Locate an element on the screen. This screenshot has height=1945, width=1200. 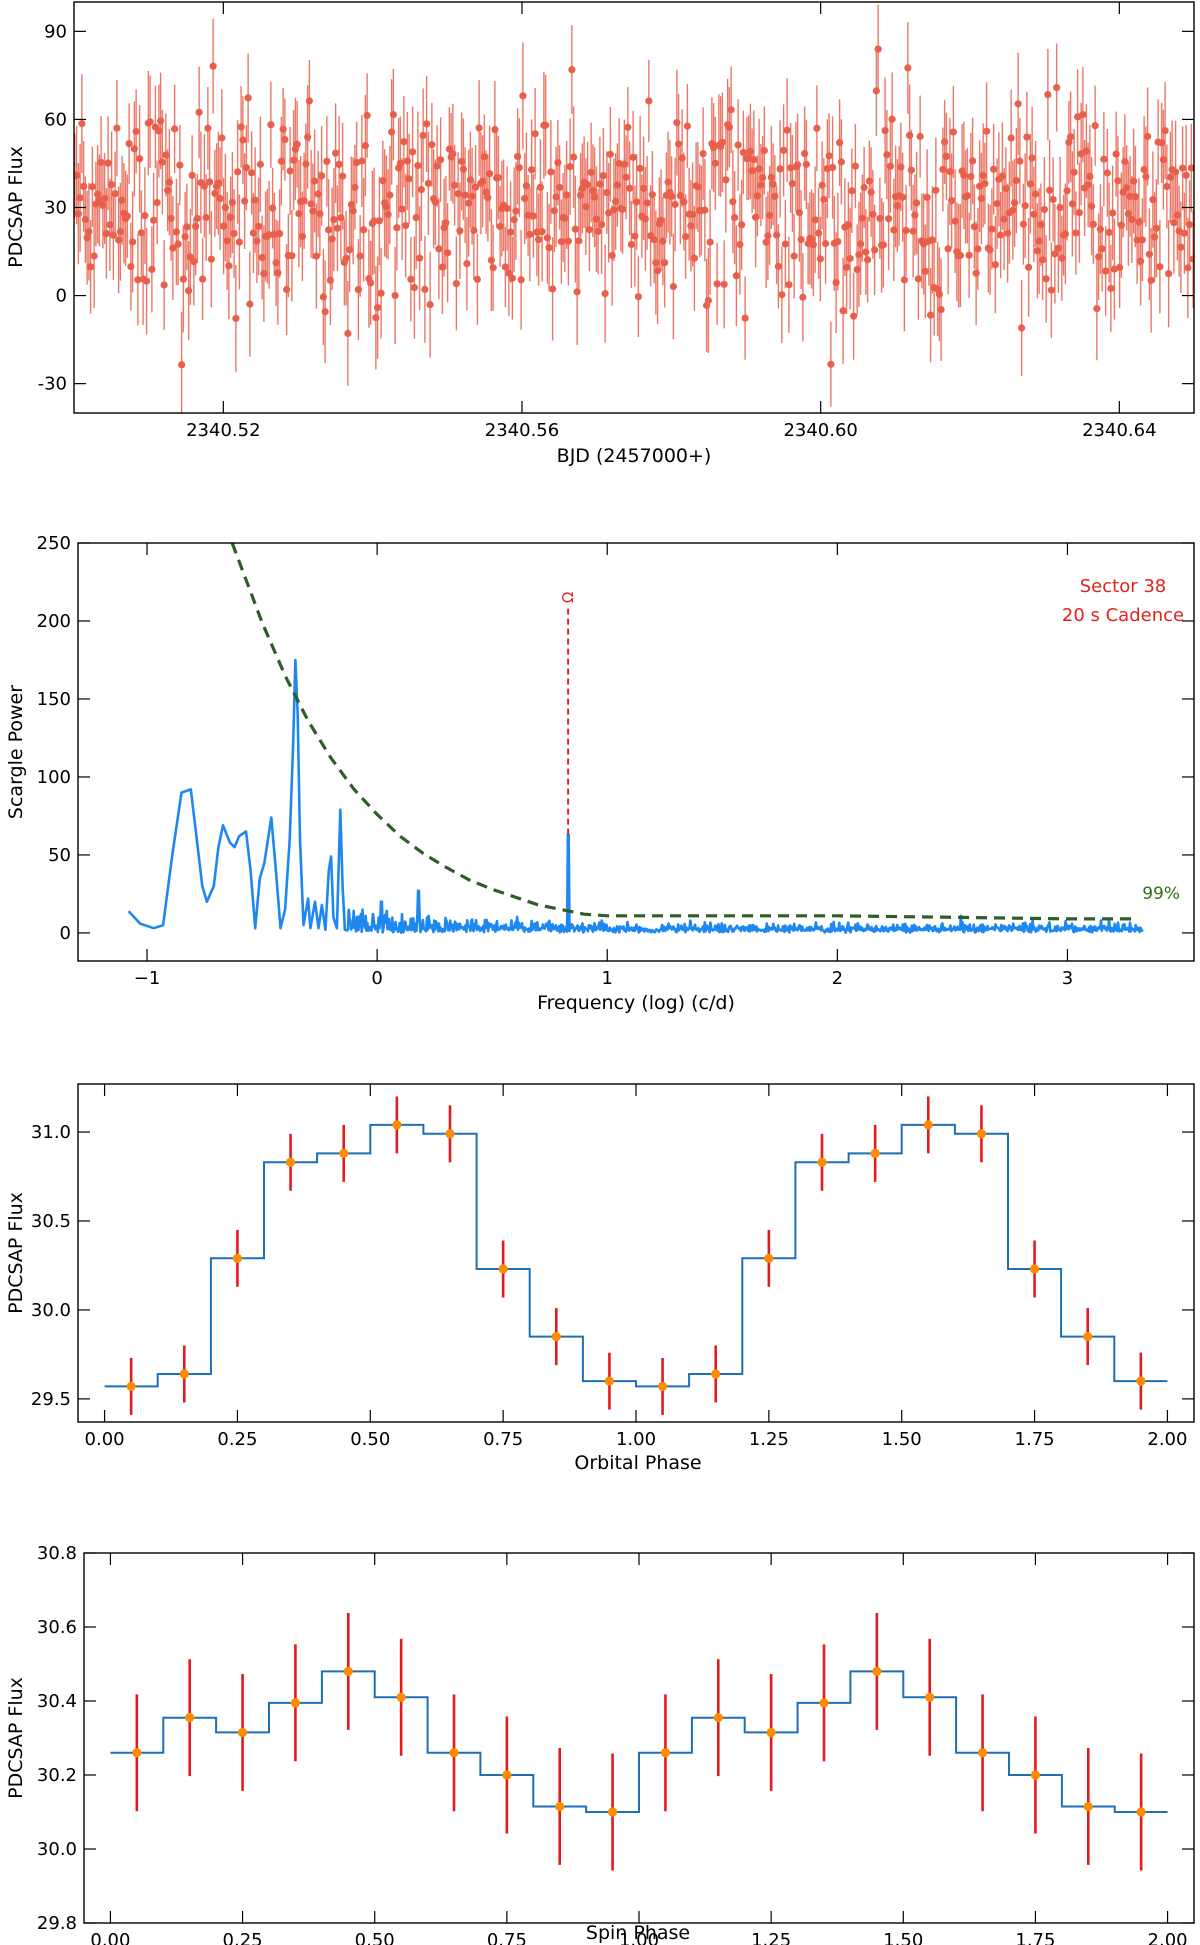
lightcurve-ytick-label: 30 is located at coordinates (55, 208).